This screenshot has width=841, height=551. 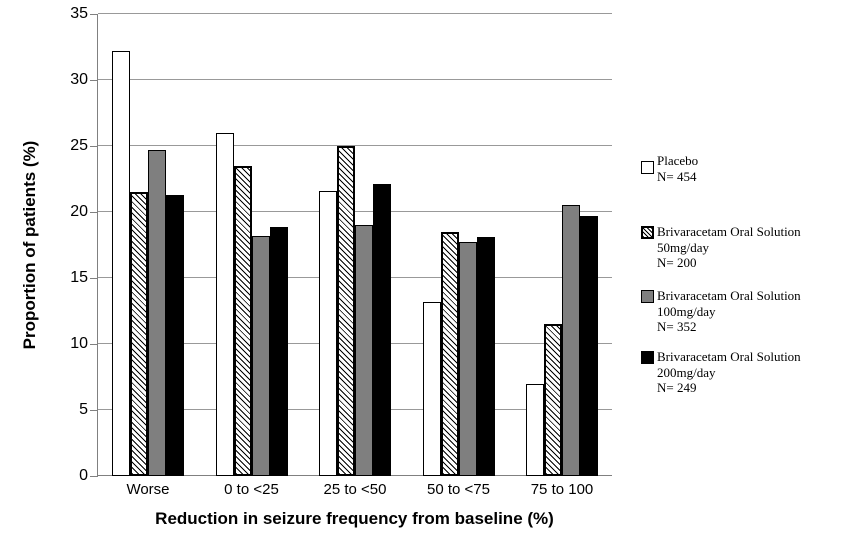 I want to click on category-label: 25 to <50, so click(x=355, y=489).